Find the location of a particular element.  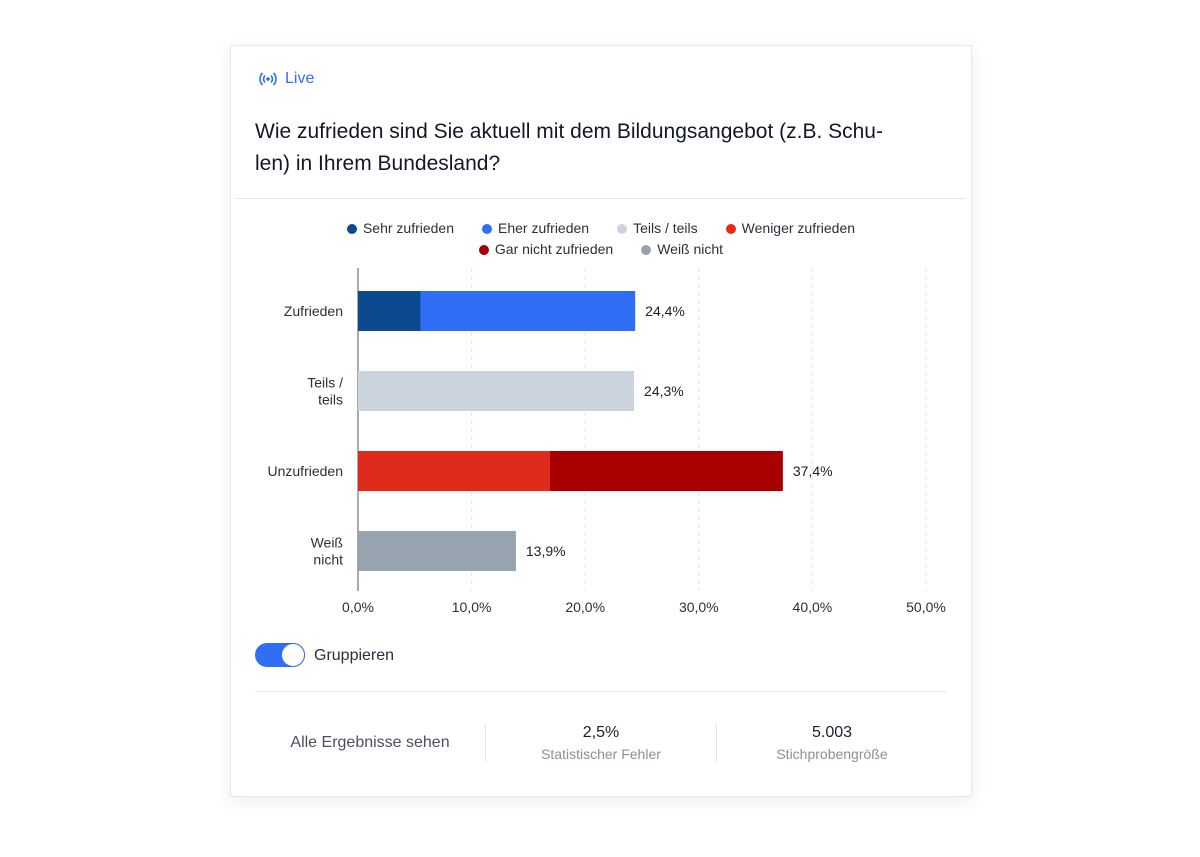

live-indicator: Live is located at coordinates (286, 79).